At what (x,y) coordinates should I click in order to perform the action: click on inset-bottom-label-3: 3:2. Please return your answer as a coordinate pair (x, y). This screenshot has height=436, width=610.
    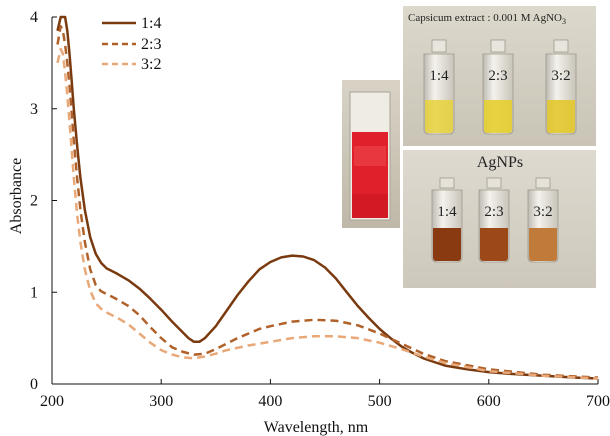
    Looking at the image, I should click on (542, 212).